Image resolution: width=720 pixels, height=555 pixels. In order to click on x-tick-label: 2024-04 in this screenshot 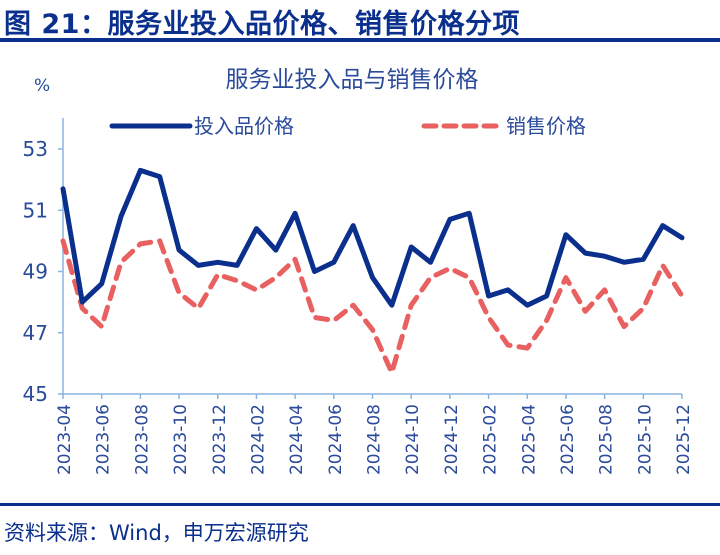, I will do `click(297, 439)`.